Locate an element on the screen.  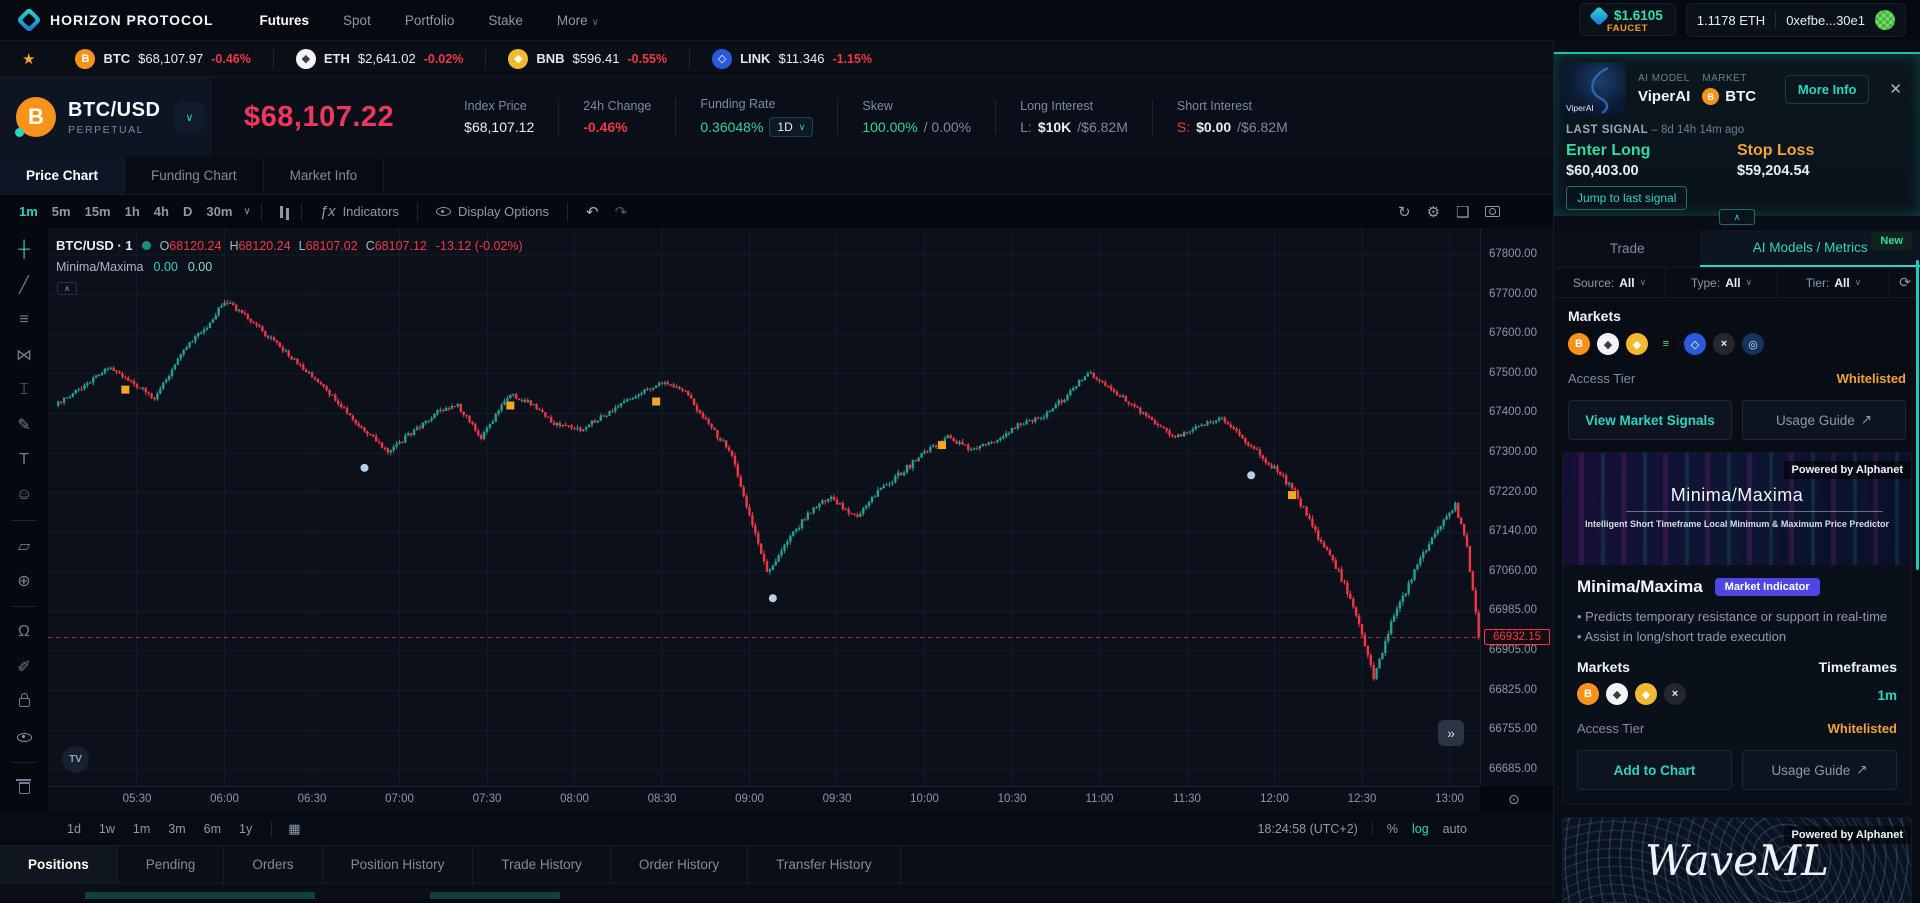
position-tool-icon: ⌶ is located at coordinates (24, 389).